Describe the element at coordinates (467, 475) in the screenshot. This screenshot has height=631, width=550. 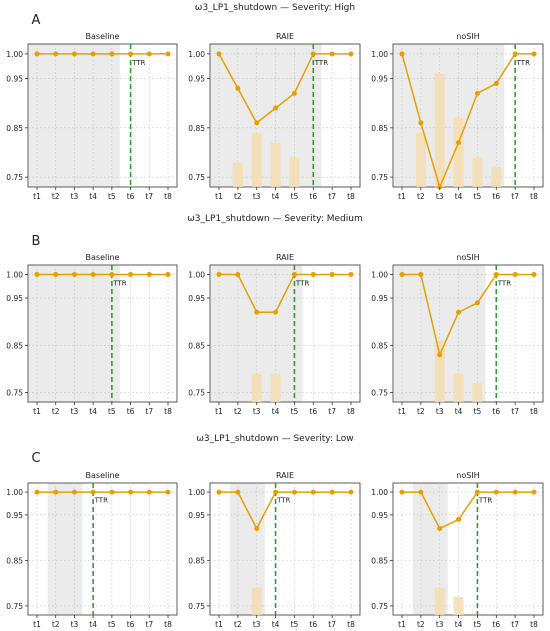
I see `subplot-title: noSIH` at that location.